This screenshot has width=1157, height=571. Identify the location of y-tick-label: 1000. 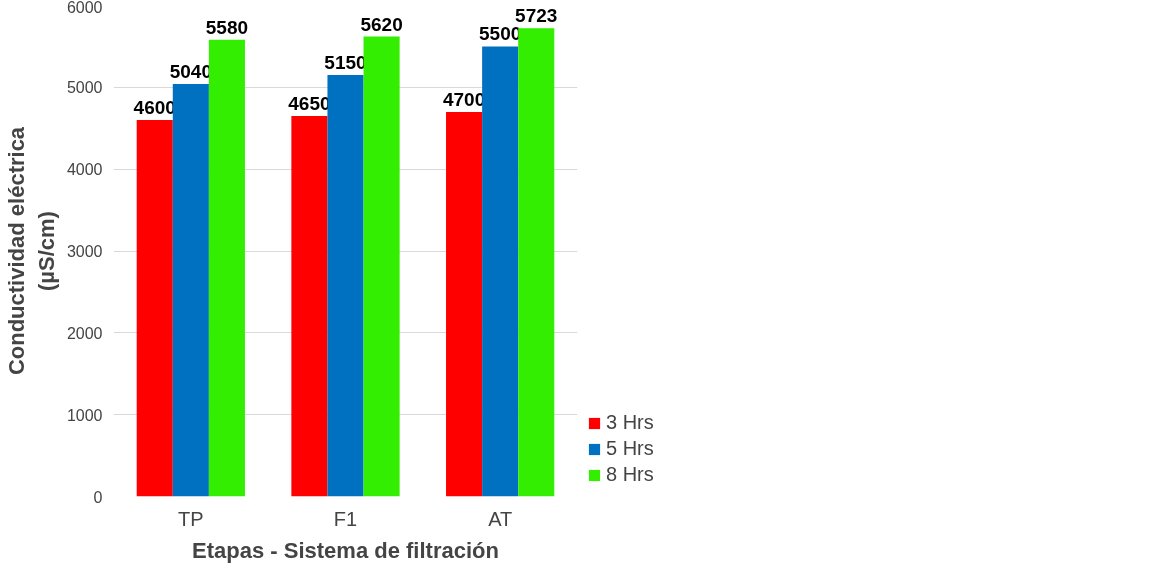
(84, 415).